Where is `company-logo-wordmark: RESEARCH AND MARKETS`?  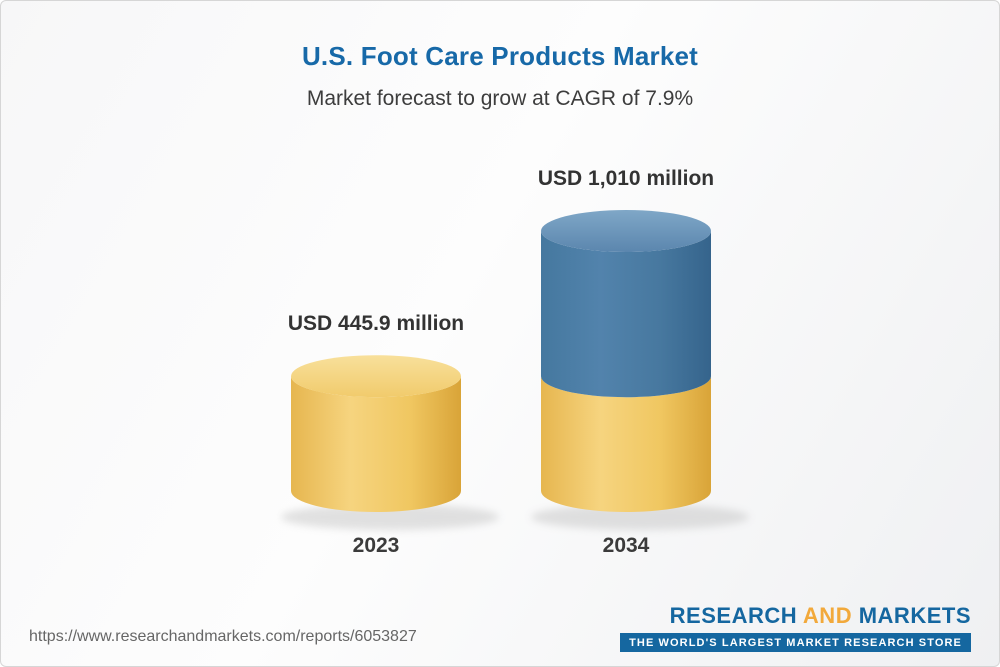
company-logo-wordmark: RESEARCH AND MARKETS is located at coordinates (795, 616).